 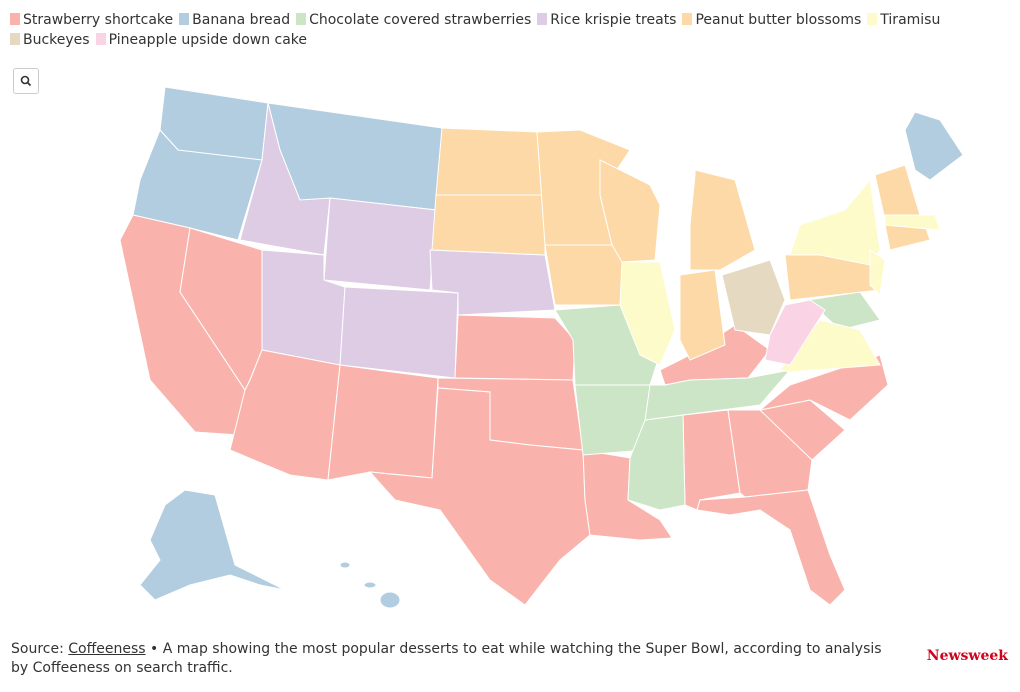 What do you see at coordinates (967, 656) in the screenshot?
I see `brand-logo: Newsweek` at bounding box center [967, 656].